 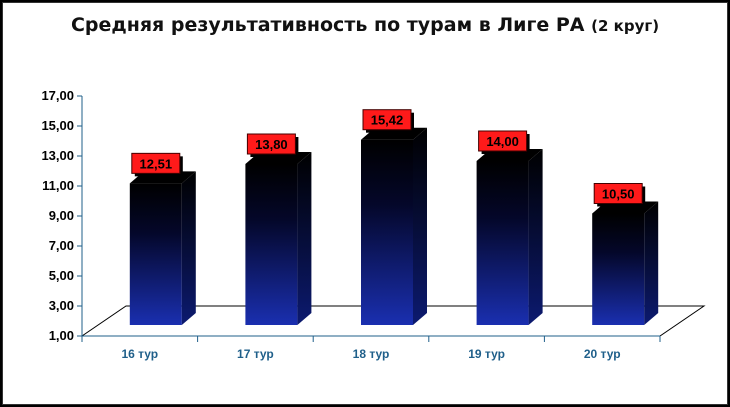 What do you see at coordinates (57, 155) in the screenshot?
I see `y-tick-label: 13,00` at bounding box center [57, 155].